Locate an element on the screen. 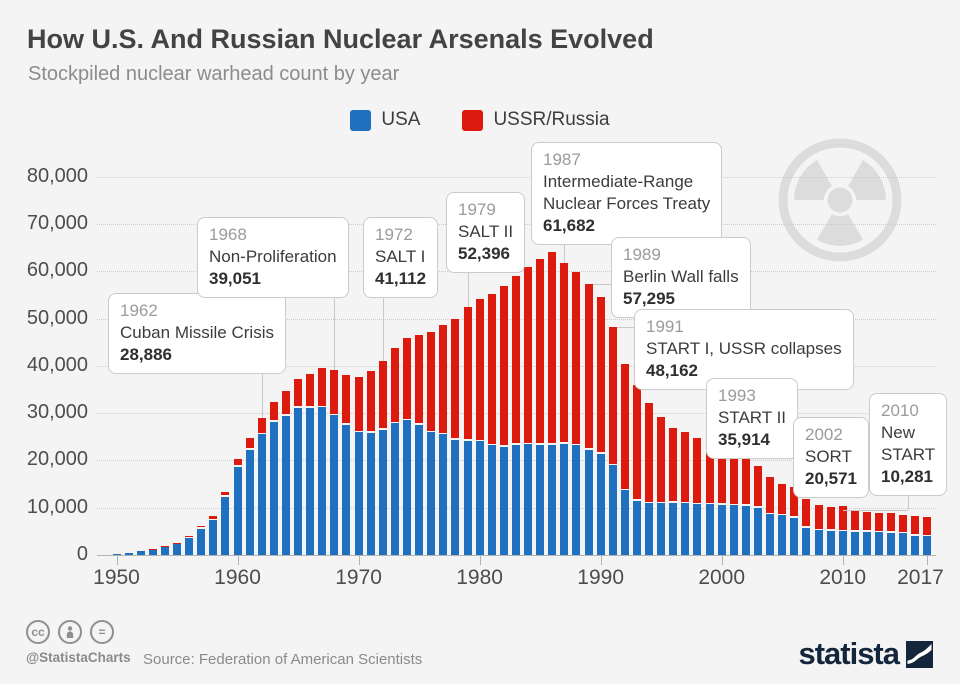 The width and height of the screenshot is (960, 684). legend-label-ussr: USSR/Russia is located at coordinates (551, 119).